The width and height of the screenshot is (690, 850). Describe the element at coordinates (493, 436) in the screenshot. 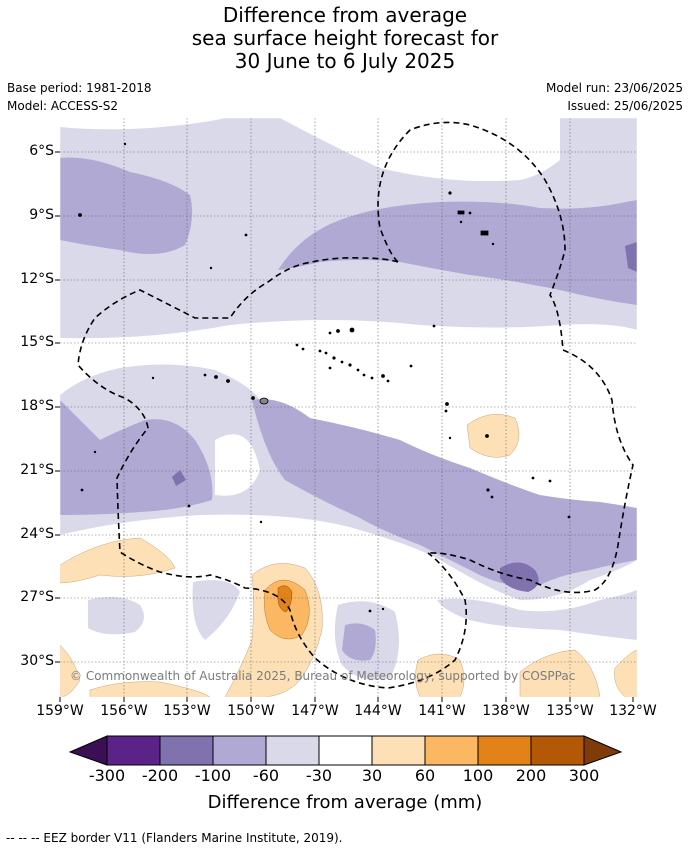

I see `positive-patch-east` at that location.